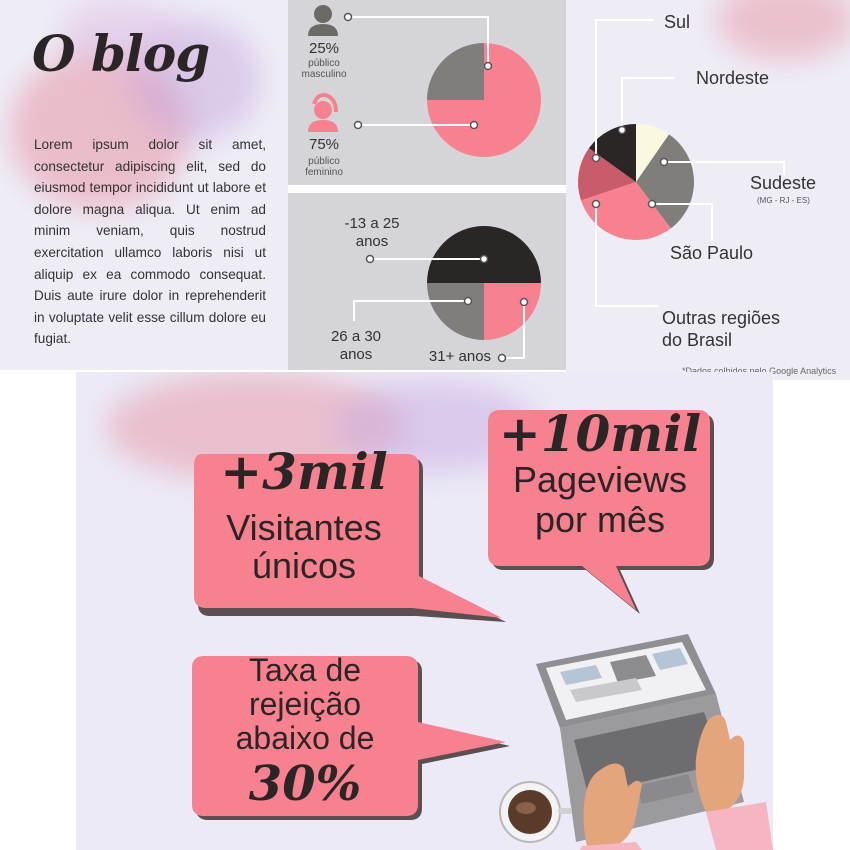 This screenshot has width=850, height=850. What do you see at coordinates (721, 318) in the screenshot?
I see `region-label-outras-line1: Outras regiões` at bounding box center [721, 318].